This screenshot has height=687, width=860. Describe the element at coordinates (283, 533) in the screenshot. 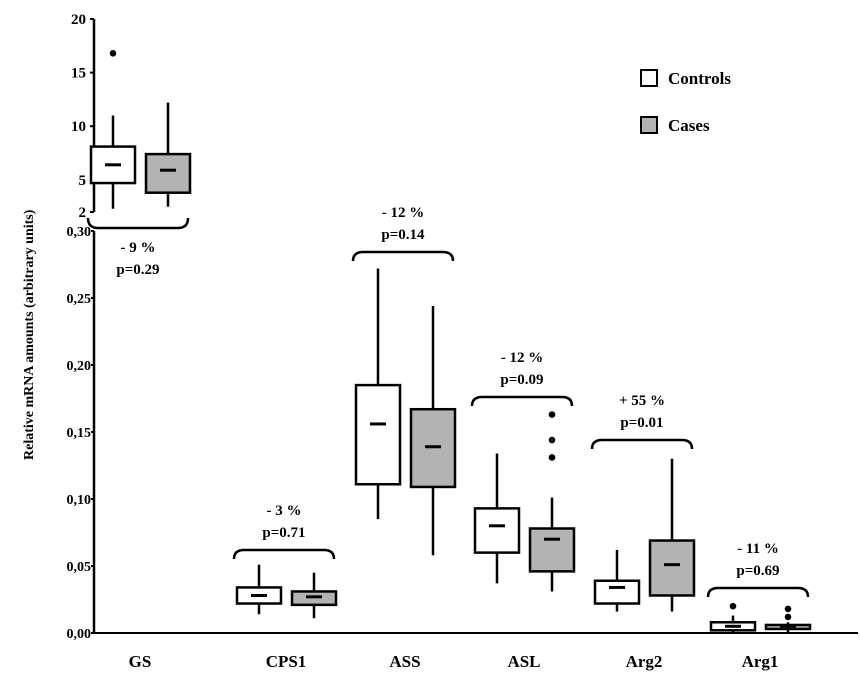

I see `p-value-label: p=0.71` at that location.